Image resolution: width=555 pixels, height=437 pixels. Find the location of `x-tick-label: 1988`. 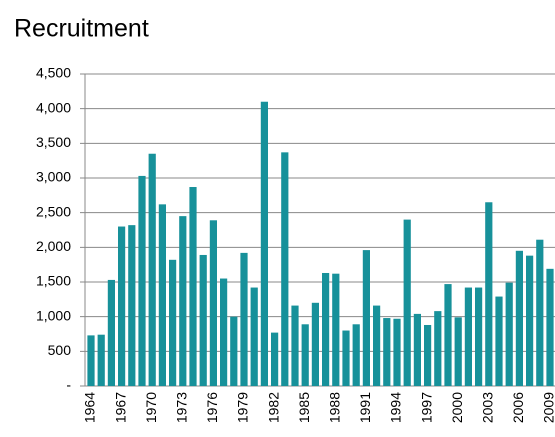

x-tick-label: 1988 is located at coordinates (335, 407).